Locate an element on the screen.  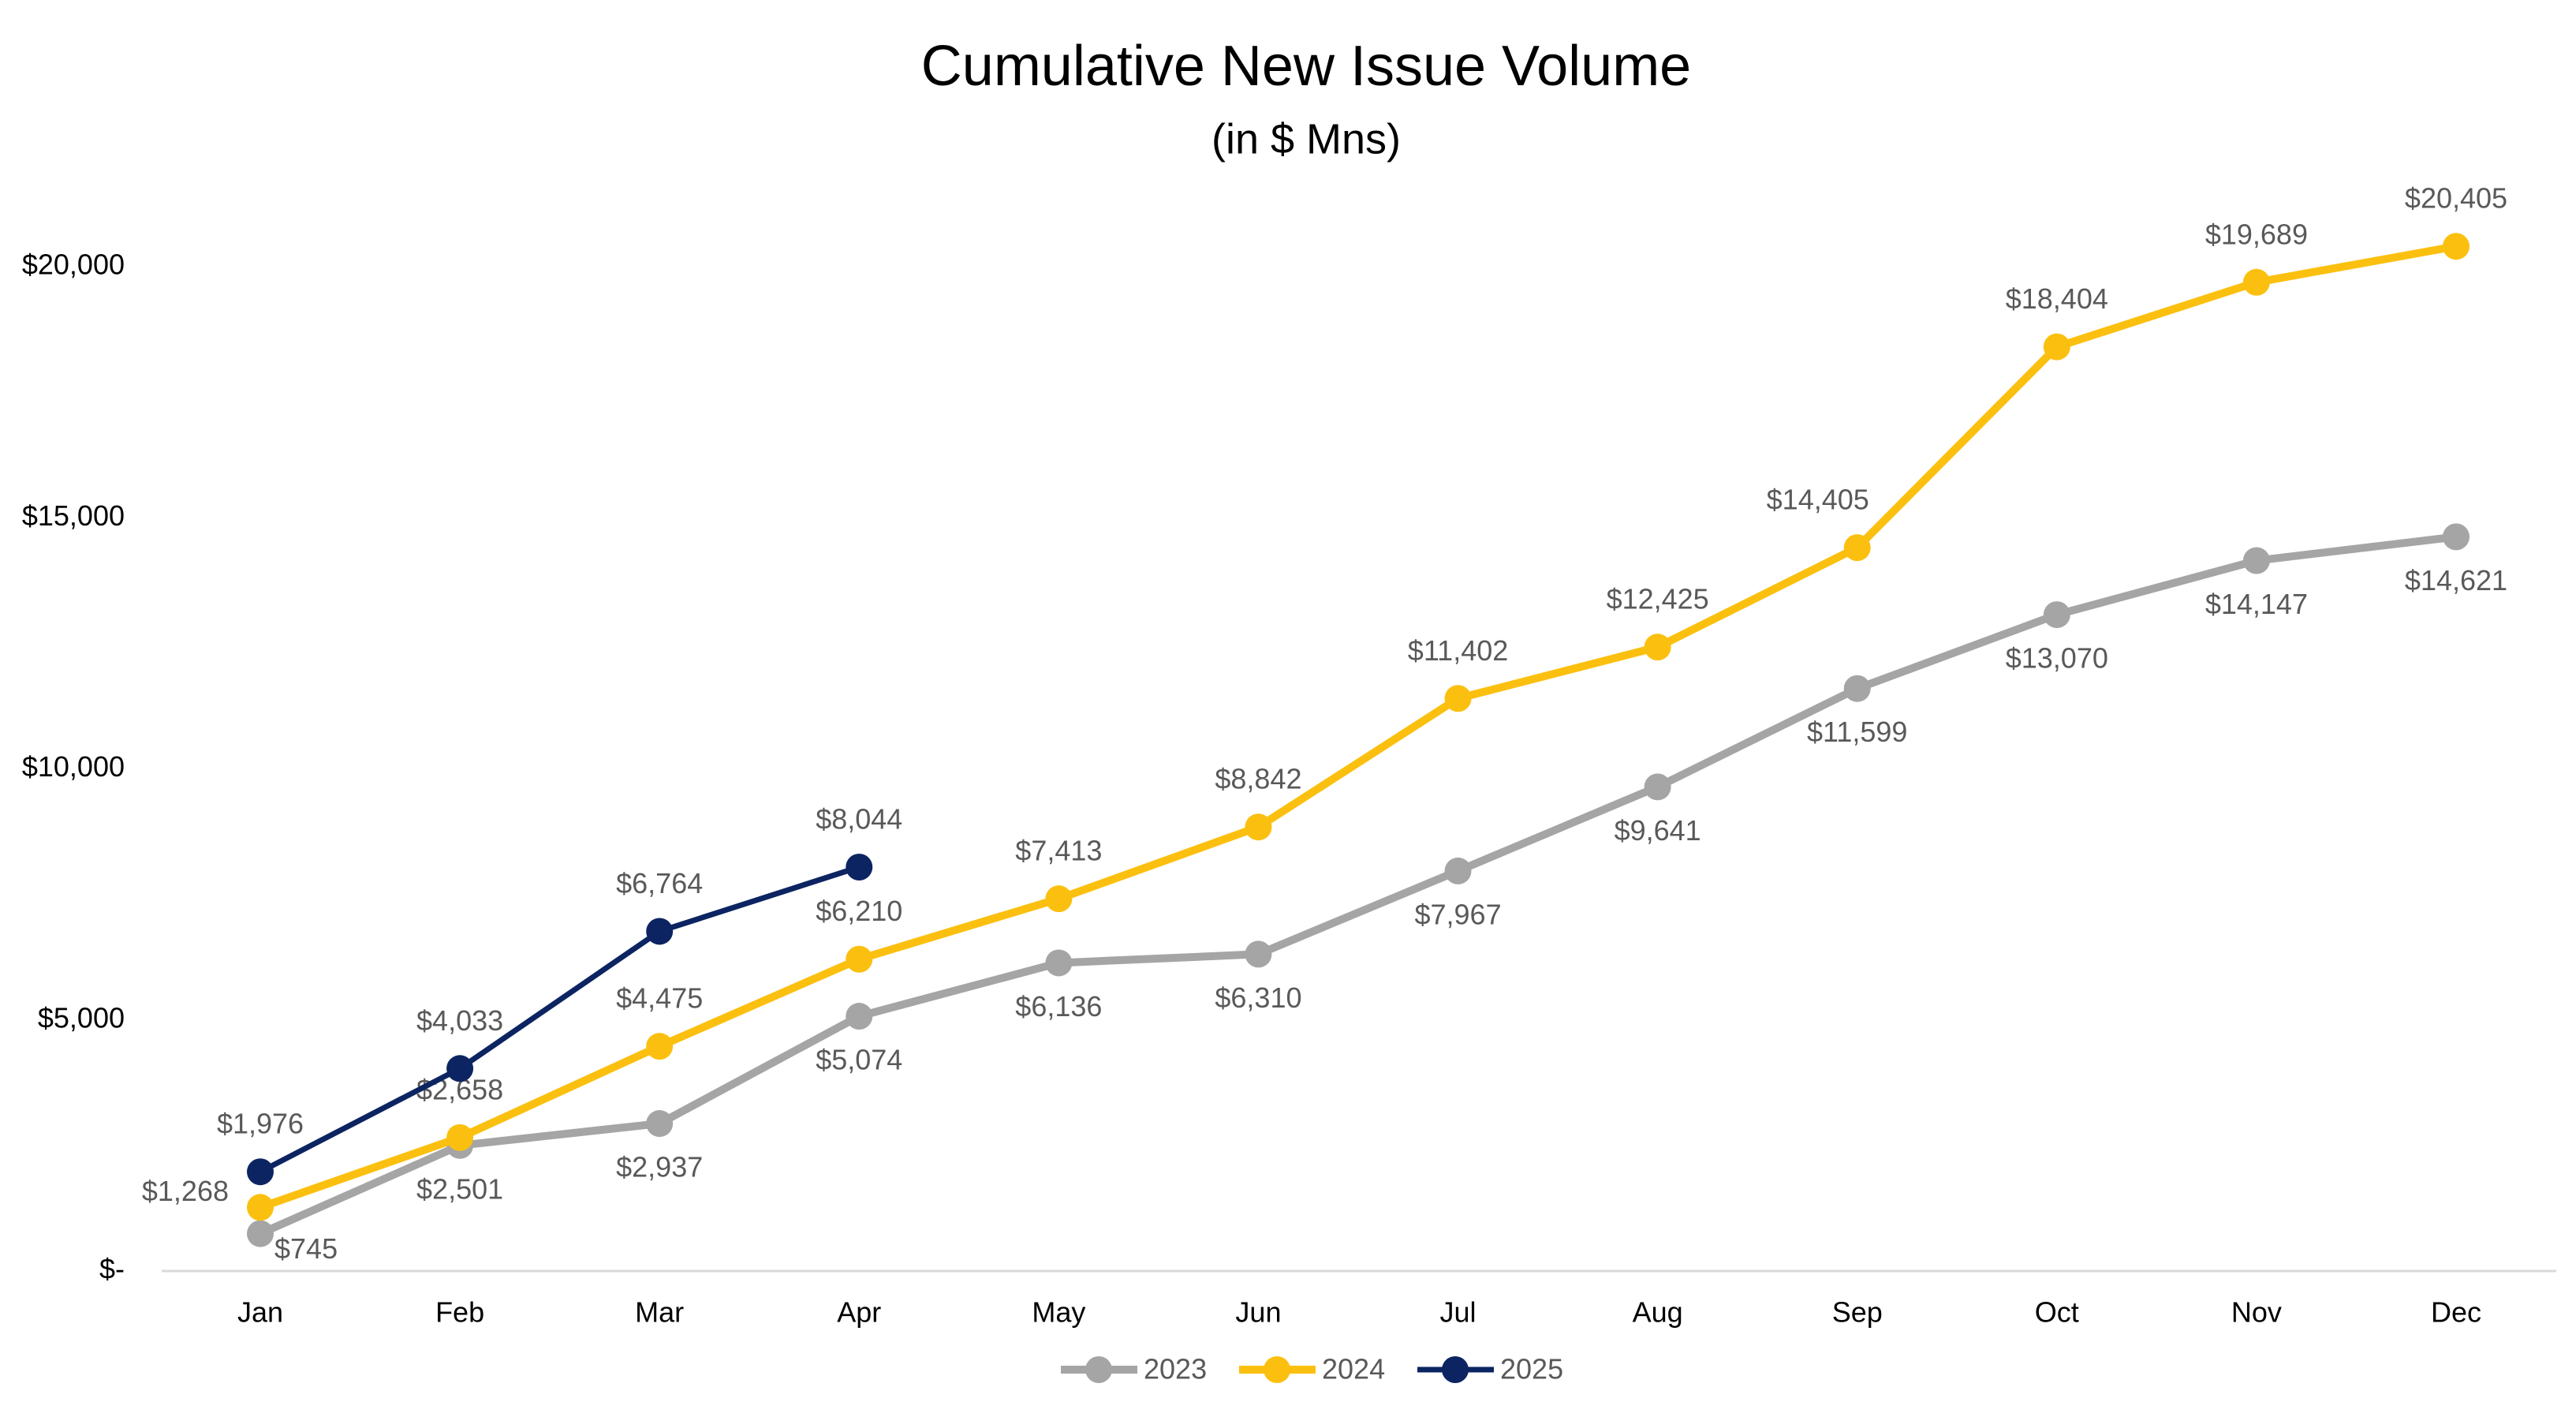
chart-title: Cumulative New Issue Volume is located at coordinates (1306, 66).